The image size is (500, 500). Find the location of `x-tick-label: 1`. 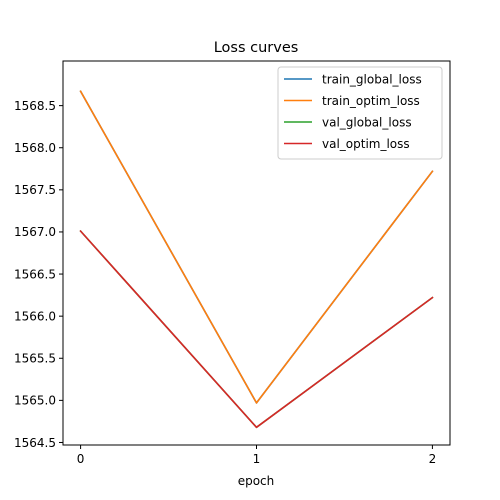

x-tick-label: 1 is located at coordinates (257, 459).